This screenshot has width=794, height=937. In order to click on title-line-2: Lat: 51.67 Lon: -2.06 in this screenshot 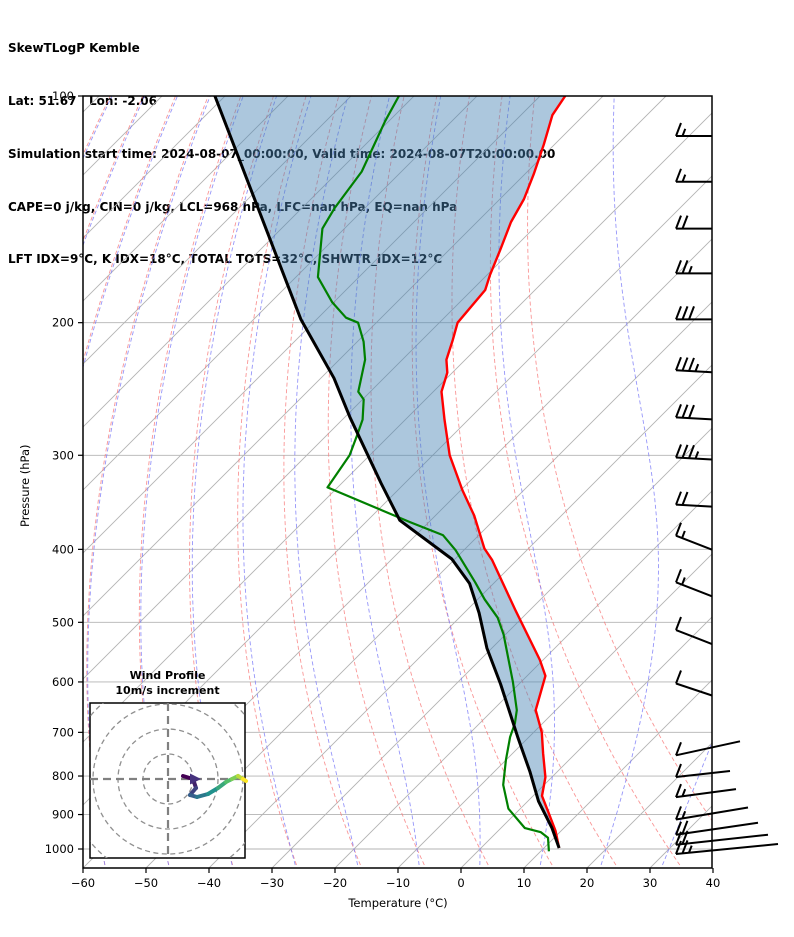, I will do `click(82, 100)`.